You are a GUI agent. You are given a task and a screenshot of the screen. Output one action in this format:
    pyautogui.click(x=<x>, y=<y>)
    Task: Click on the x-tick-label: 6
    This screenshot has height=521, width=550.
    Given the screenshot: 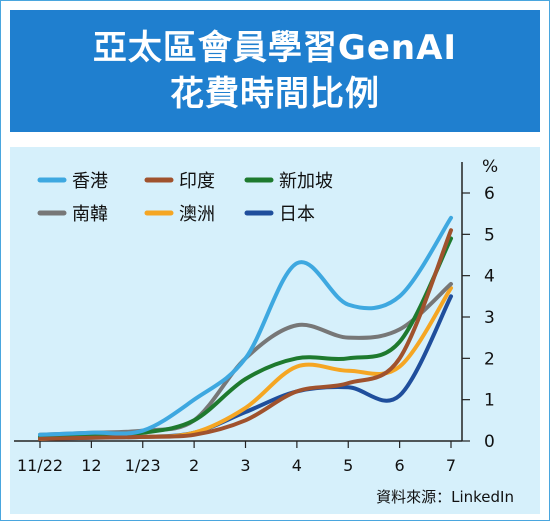 What is the action you would take?
    pyautogui.click(x=400, y=465)
    